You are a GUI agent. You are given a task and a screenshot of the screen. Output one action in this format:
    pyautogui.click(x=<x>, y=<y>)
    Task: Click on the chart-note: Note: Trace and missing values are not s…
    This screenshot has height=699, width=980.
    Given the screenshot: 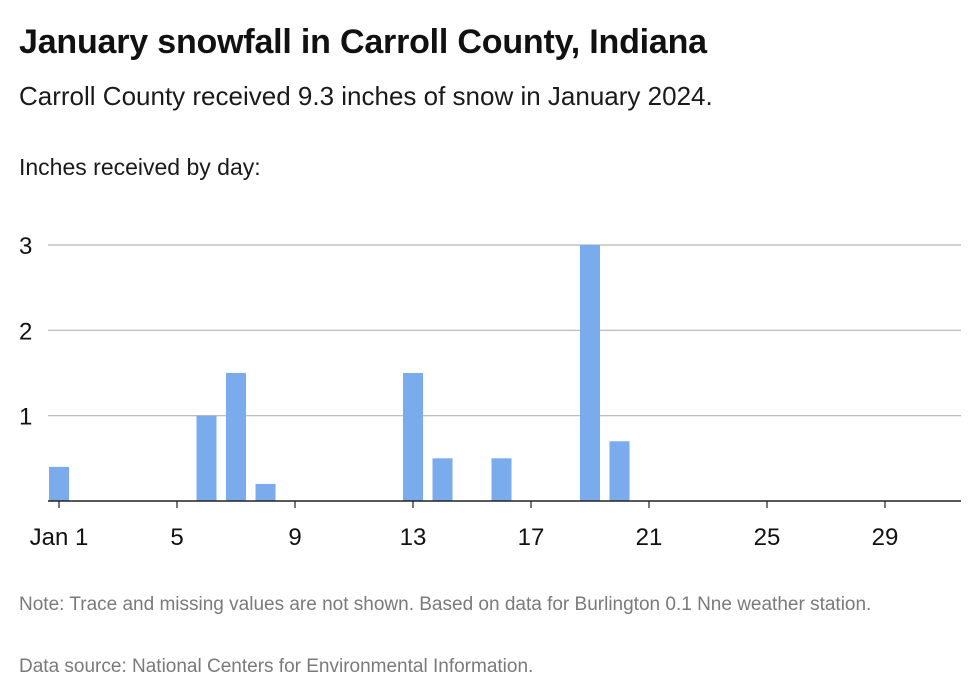 What is the action you would take?
    pyautogui.click(x=445, y=604)
    